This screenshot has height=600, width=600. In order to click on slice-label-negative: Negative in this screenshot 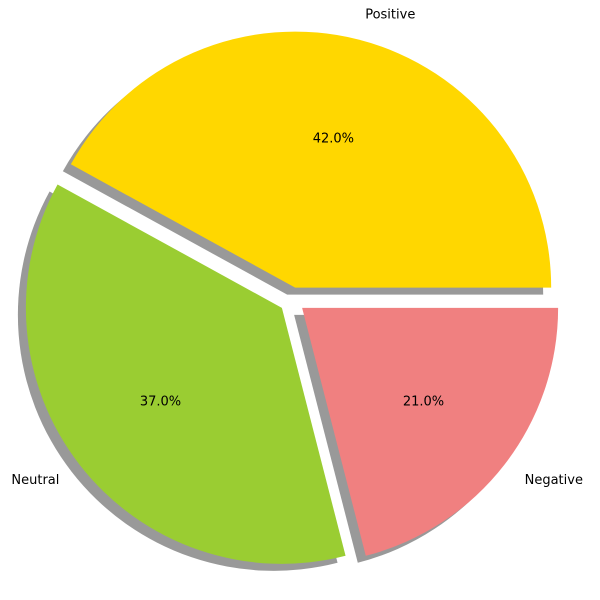, I will do `click(554, 480)`.